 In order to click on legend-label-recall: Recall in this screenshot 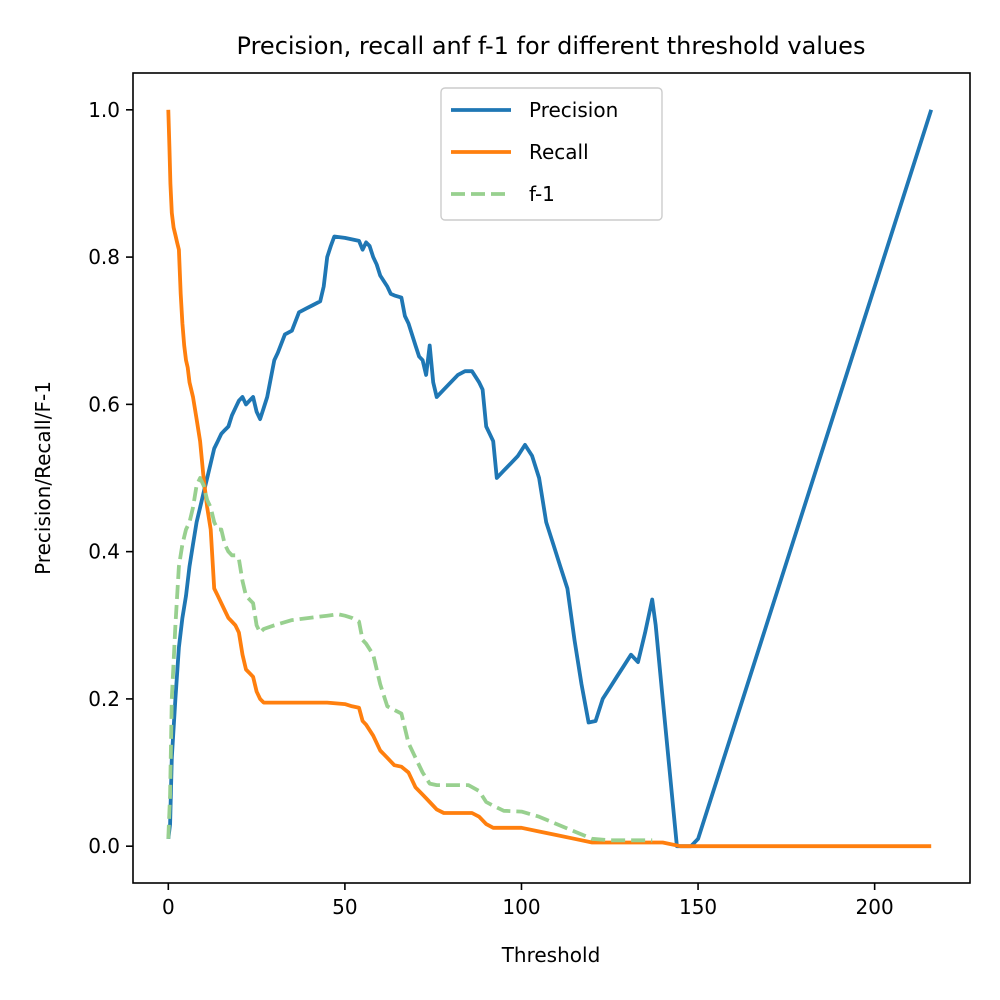, I will do `click(559, 152)`.